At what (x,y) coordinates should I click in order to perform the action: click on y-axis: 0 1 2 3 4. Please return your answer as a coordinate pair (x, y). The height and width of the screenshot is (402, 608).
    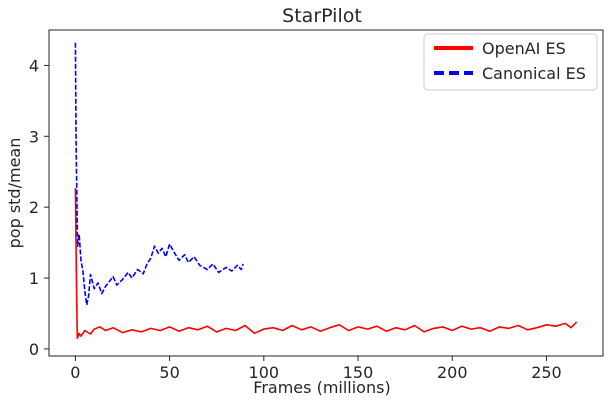
    Looking at the image, I should click on (39, 207).